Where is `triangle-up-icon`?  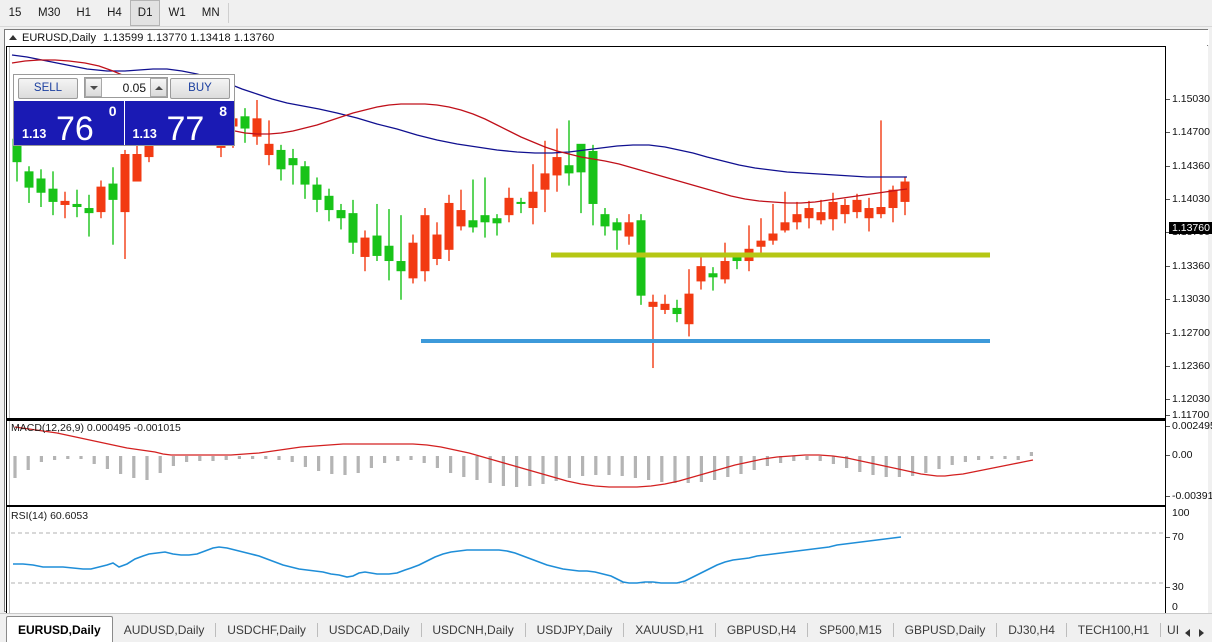
triangle-up-icon is located at coordinates (13, 37).